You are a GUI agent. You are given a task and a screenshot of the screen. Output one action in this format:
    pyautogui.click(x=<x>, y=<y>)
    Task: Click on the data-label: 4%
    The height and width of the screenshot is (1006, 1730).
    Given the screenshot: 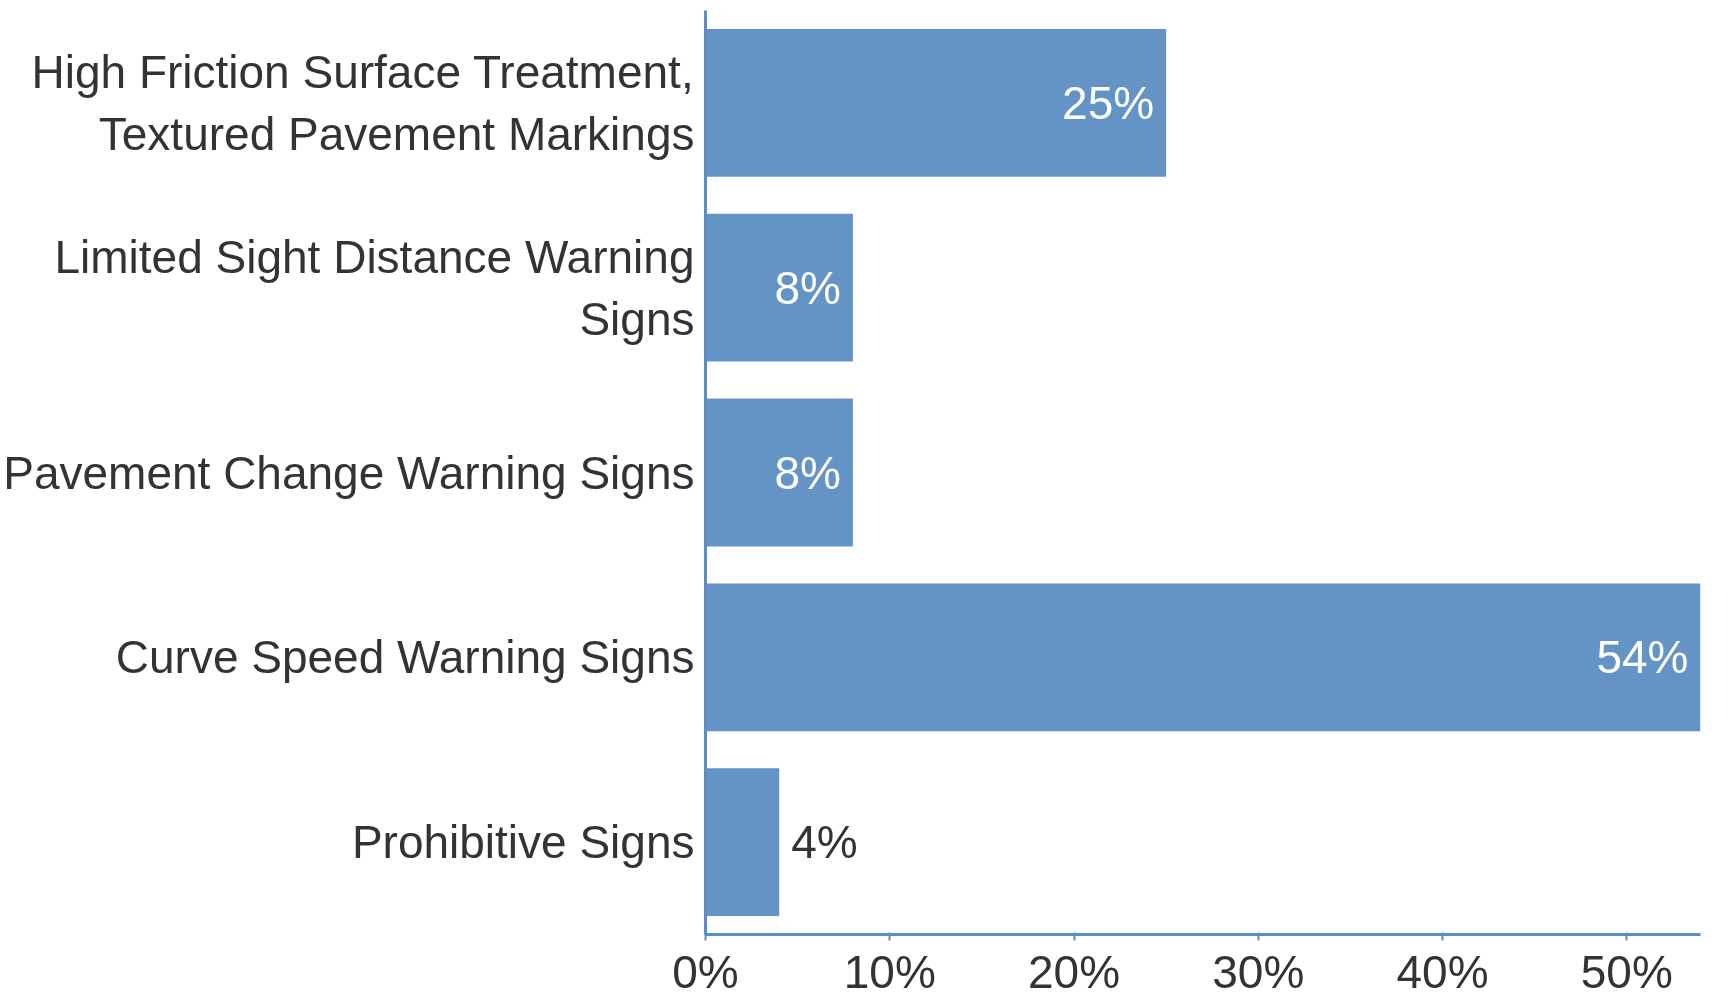 What is the action you would take?
    pyautogui.click(x=824, y=842)
    